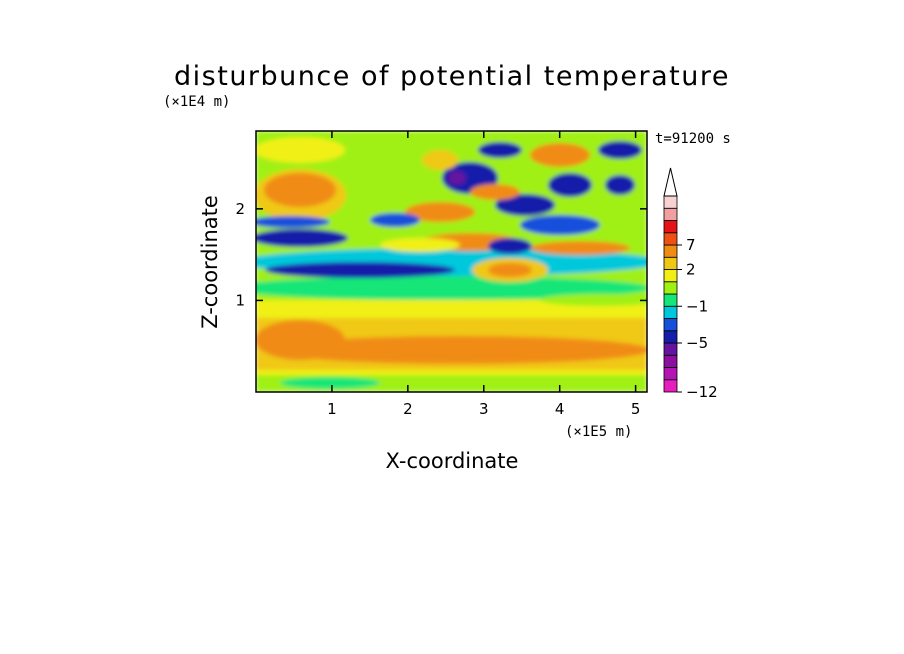  I want to click on x-unit-label: (×1E5 m), so click(598, 432).